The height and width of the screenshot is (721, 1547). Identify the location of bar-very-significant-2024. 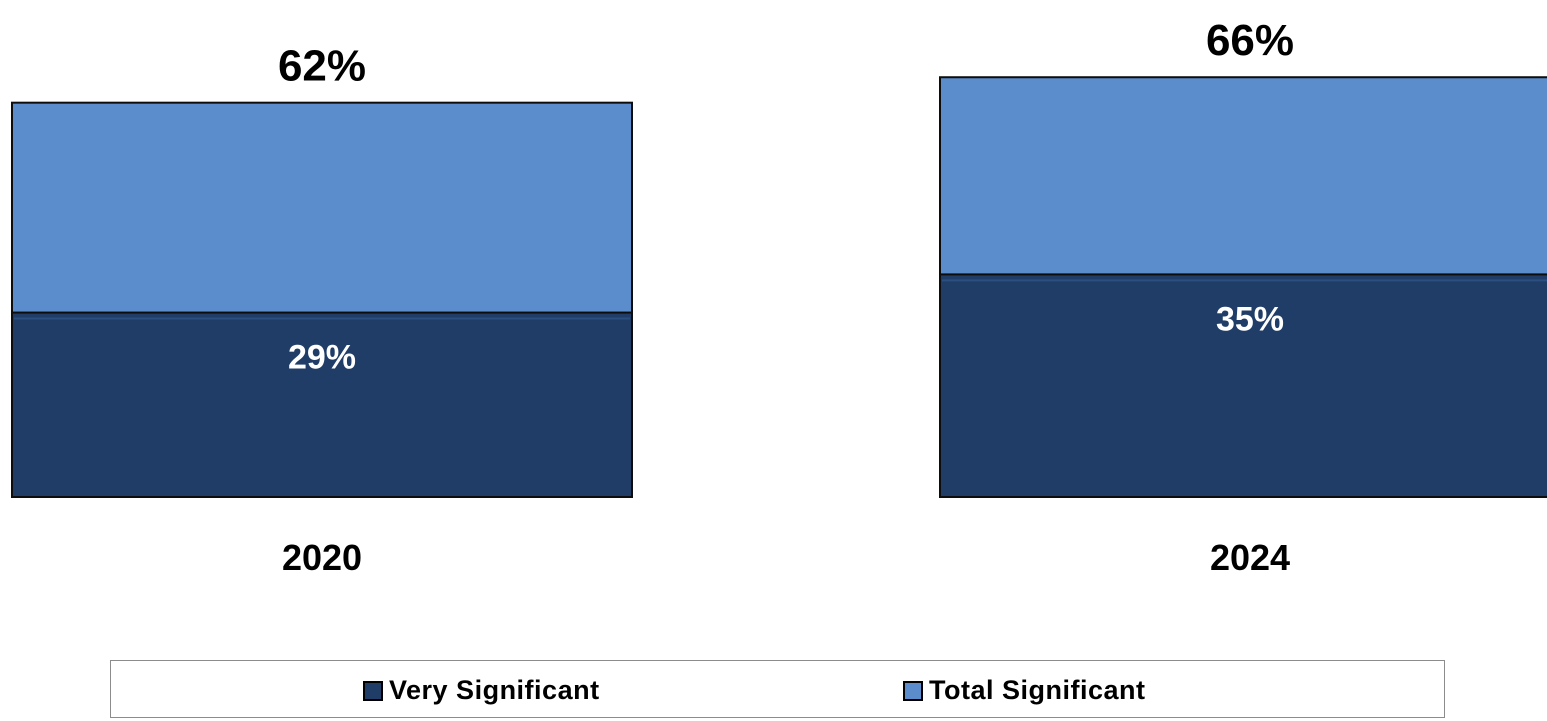
(1243, 385).